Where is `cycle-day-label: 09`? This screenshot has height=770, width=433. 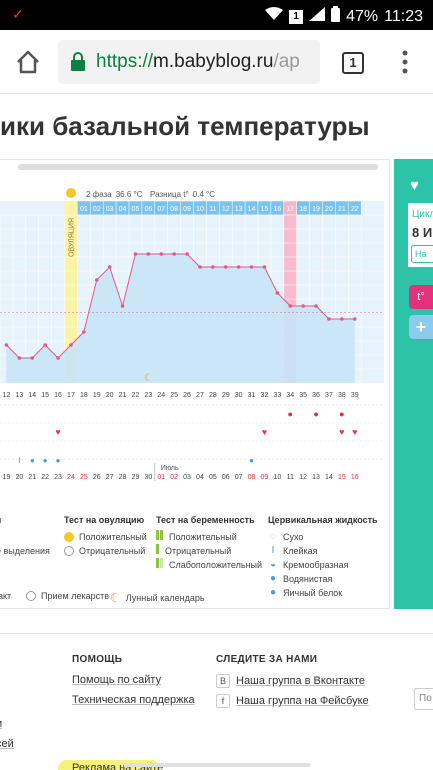 cycle-day-label: 09 is located at coordinates (187, 209).